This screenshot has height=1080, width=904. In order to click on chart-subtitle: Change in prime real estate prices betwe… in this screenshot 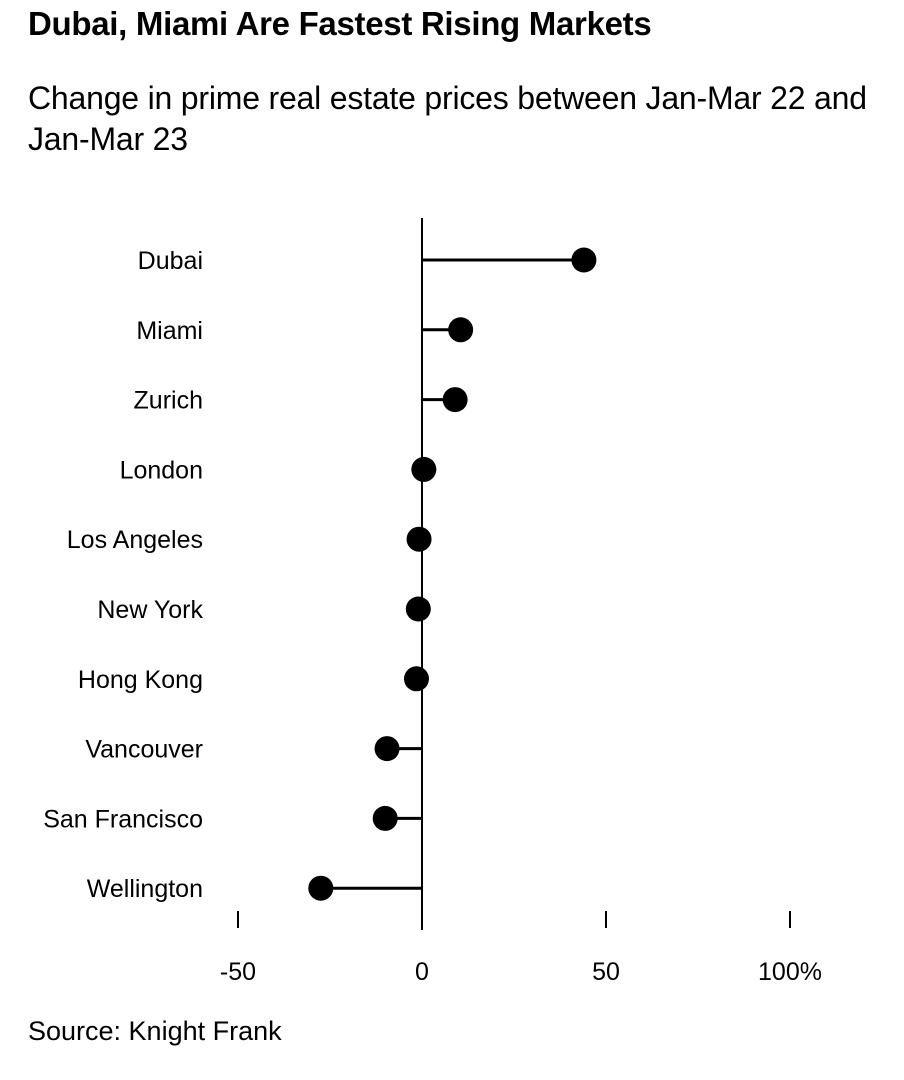, I will do `click(447, 118)`.